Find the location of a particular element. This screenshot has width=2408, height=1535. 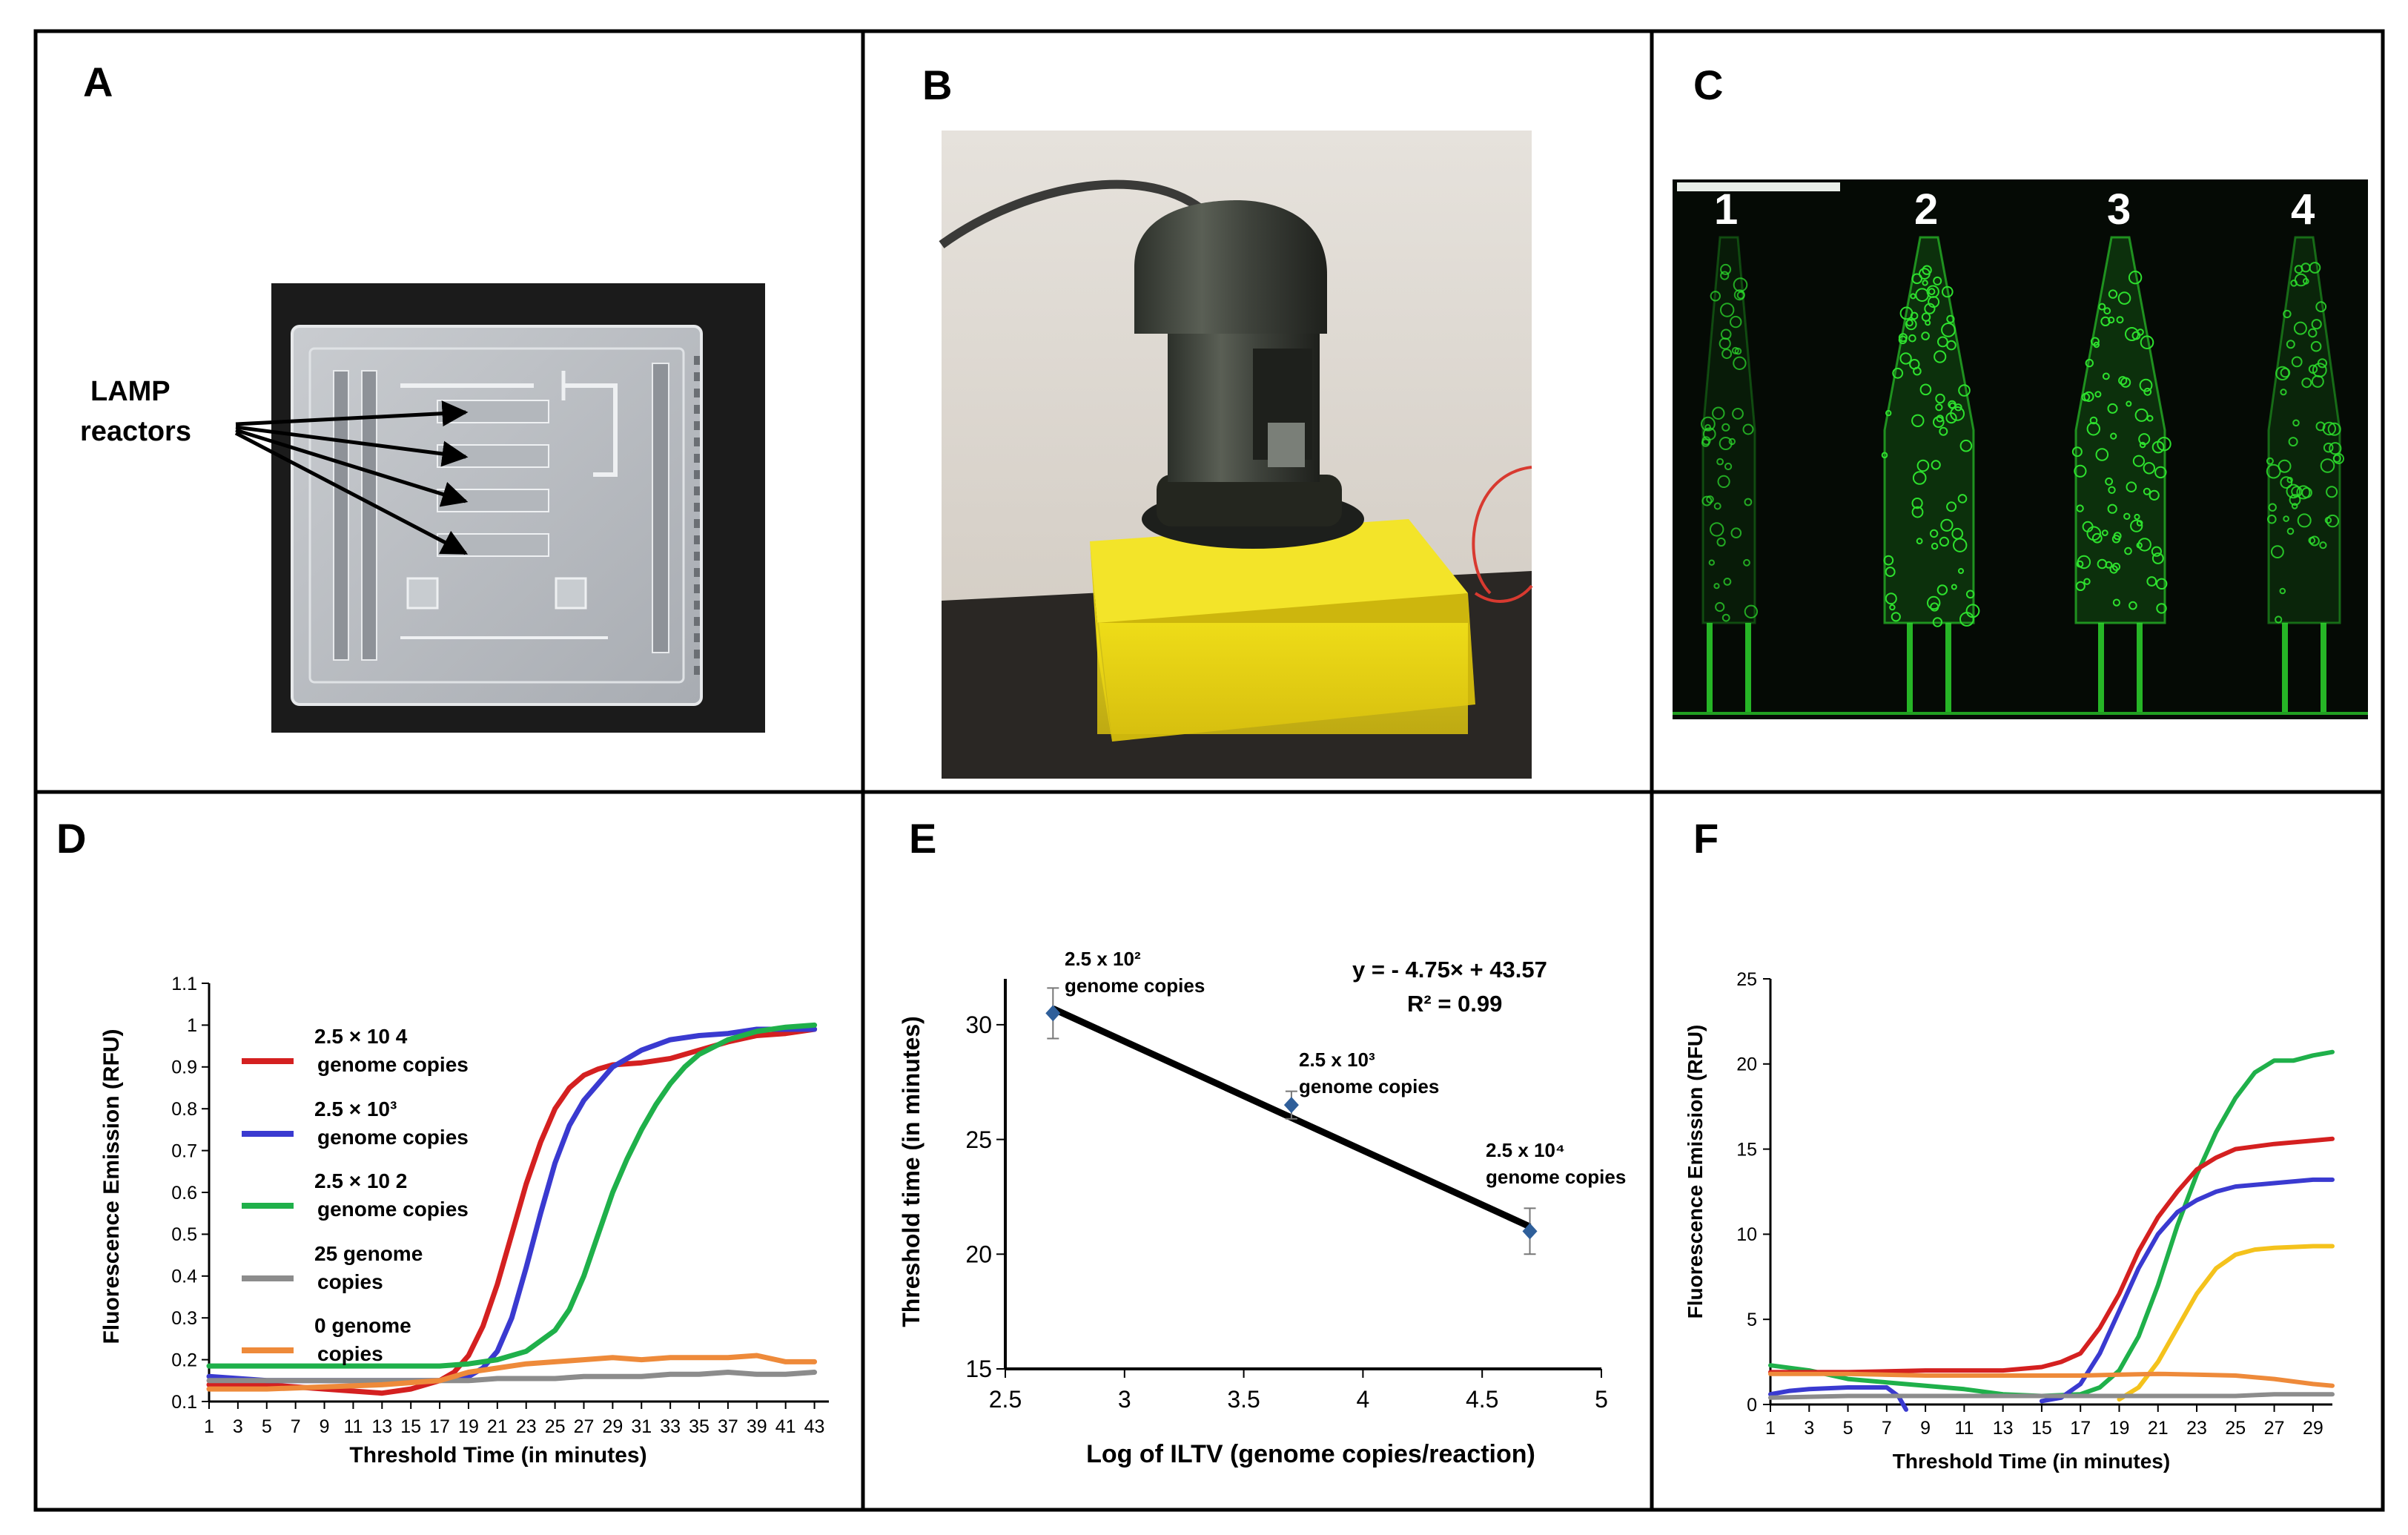

x-tick-label: 2.5 is located at coordinates (1005, 1399).